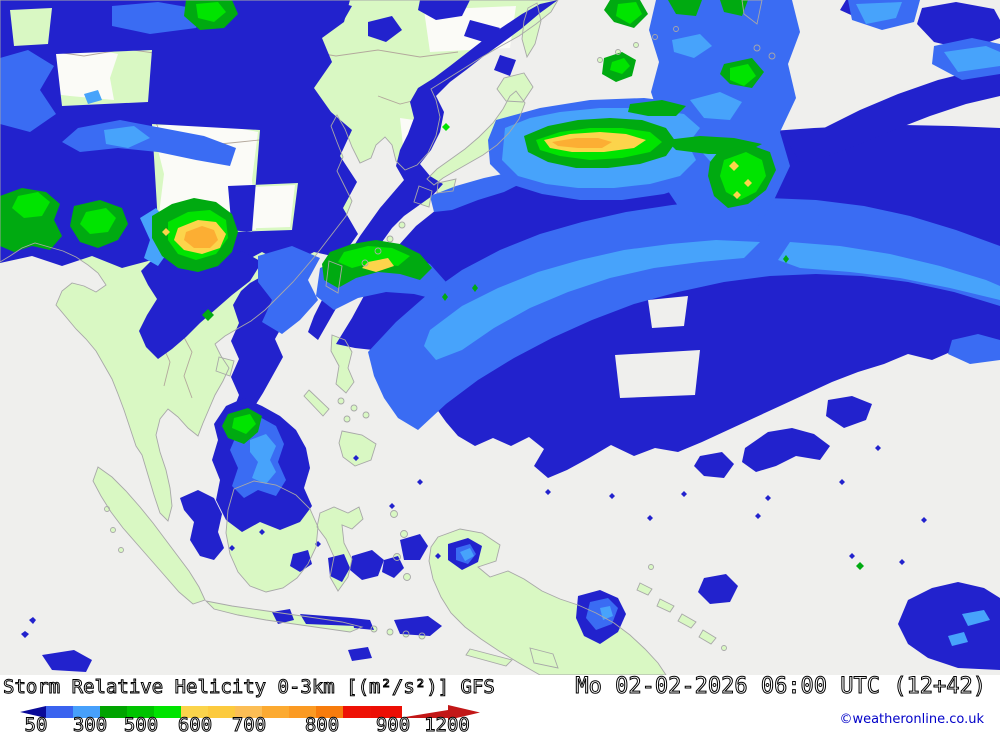  What do you see at coordinates (447, 723) in the screenshot?
I see `colorbar-tick-1200: 1200` at bounding box center [447, 723].